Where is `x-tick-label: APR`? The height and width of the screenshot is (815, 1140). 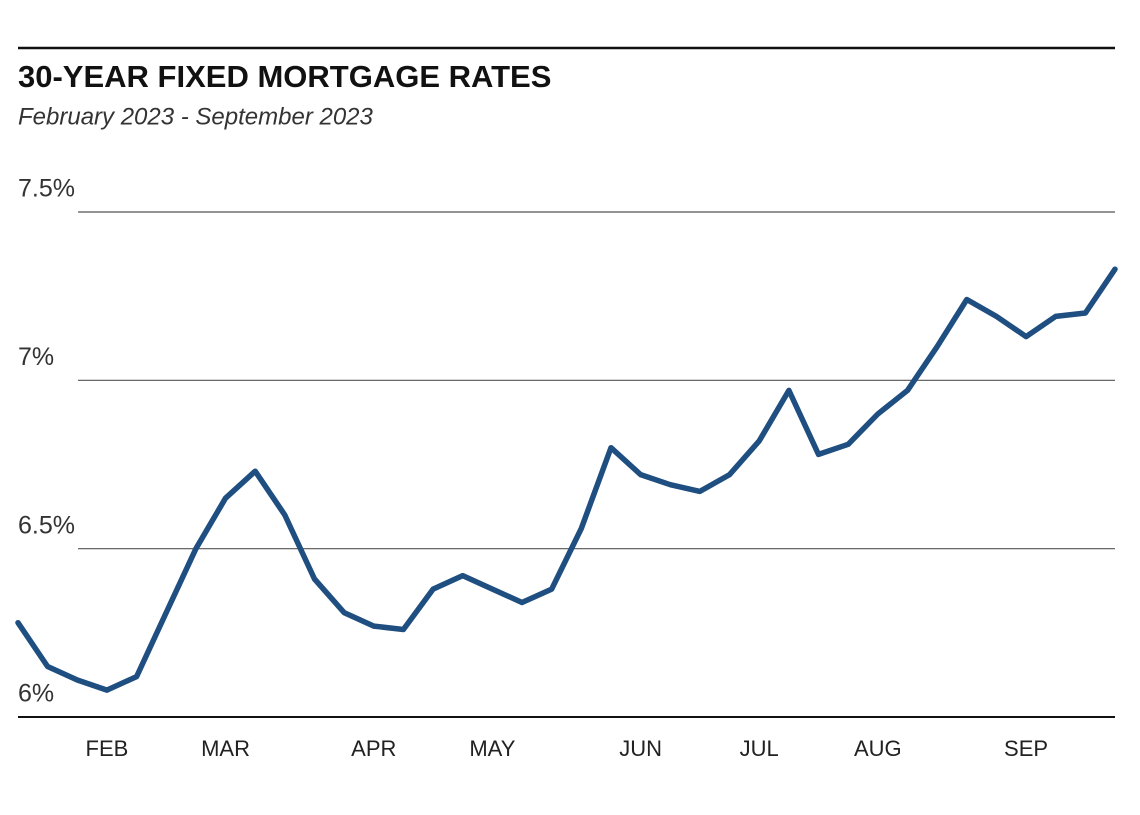
x-tick-label: APR is located at coordinates (373, 748).